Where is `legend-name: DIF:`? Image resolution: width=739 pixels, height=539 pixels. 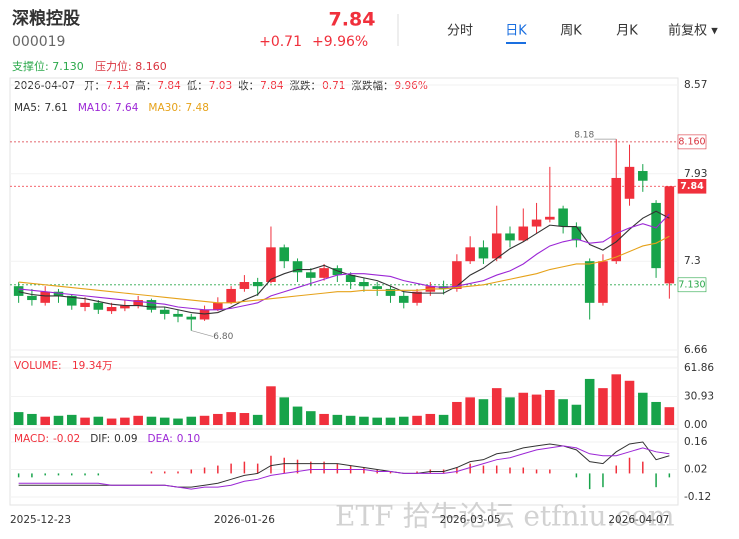
legend-name: DIF: is located at coordinates (100, 439).